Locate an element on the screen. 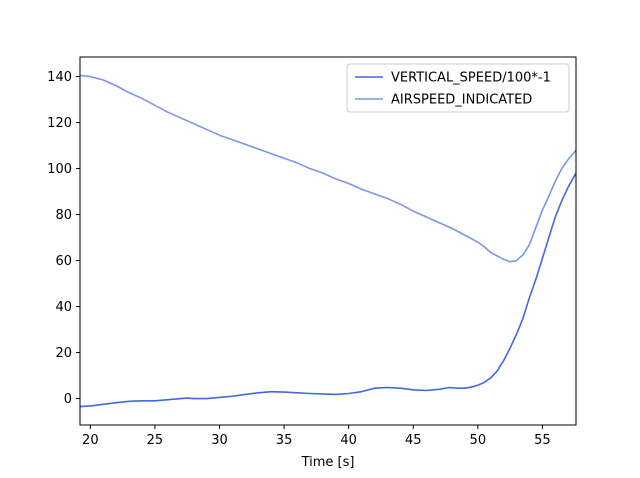 The image size is (640, 478). y-tick-label: 0 is located at coordinates (68, 399).